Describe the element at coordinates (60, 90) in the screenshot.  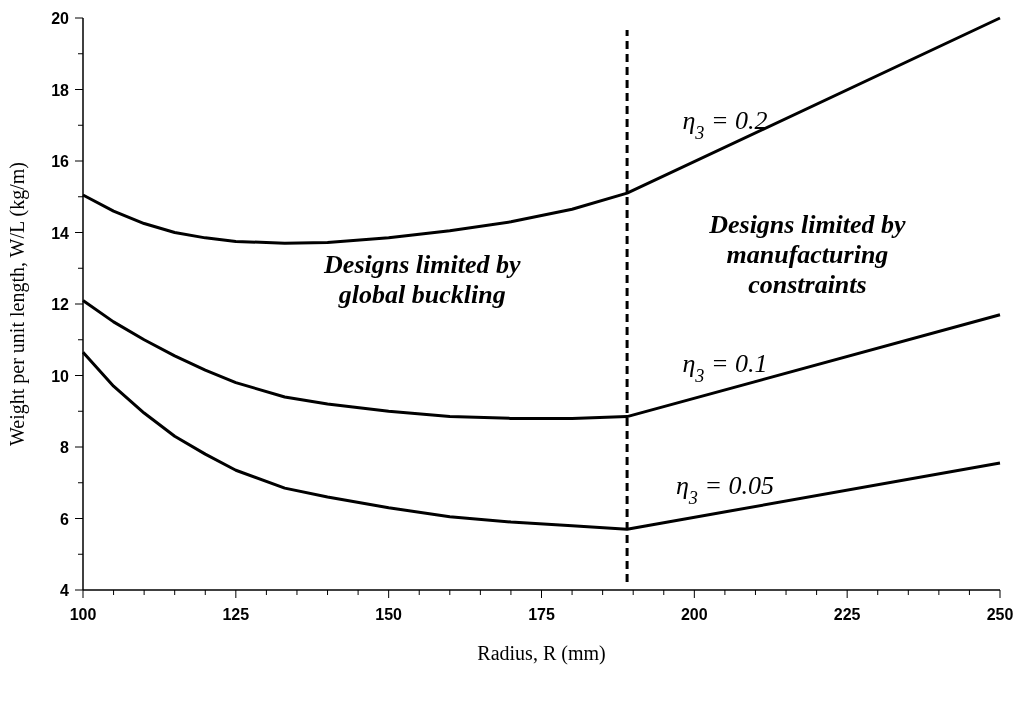
I see `y-tick-label: 18` at that location.